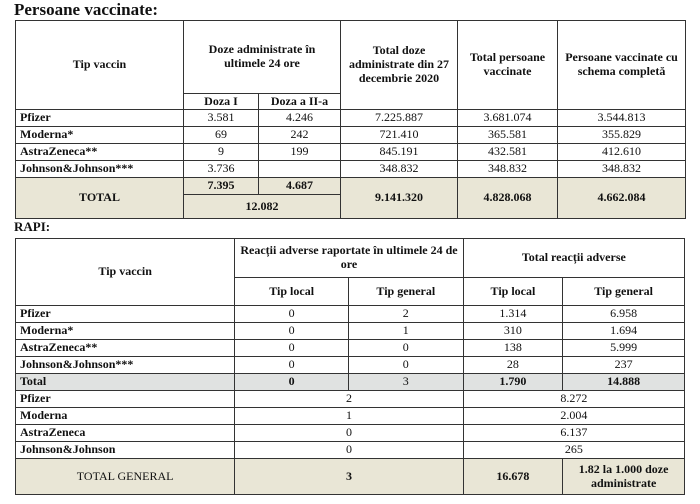 This screenshot has width=700, height=504. What do you see at coordinates (508, 65) in the screenshot?
I see `header-total-persons: Total persoane vaccinate` at bounding box center [508, 65].